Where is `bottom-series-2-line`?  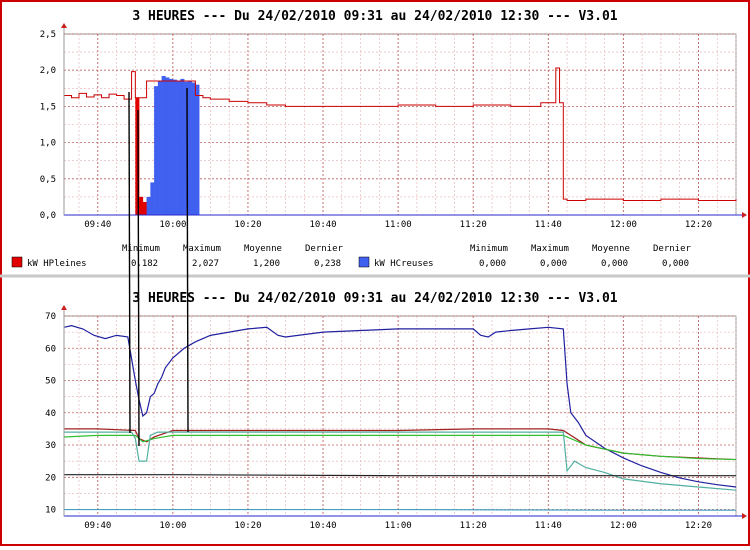 bottom-series-2-line is located at coordinates (400, 447).